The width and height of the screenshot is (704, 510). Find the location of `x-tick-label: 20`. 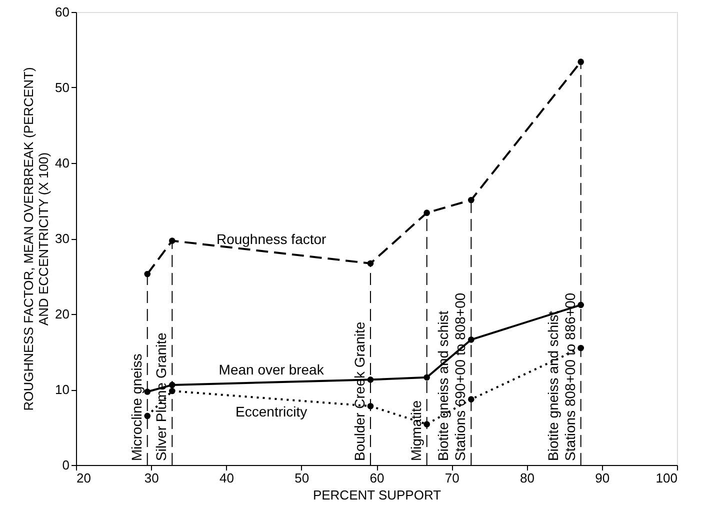

x-tick-label: 20 is located at coordinates (83, 478).